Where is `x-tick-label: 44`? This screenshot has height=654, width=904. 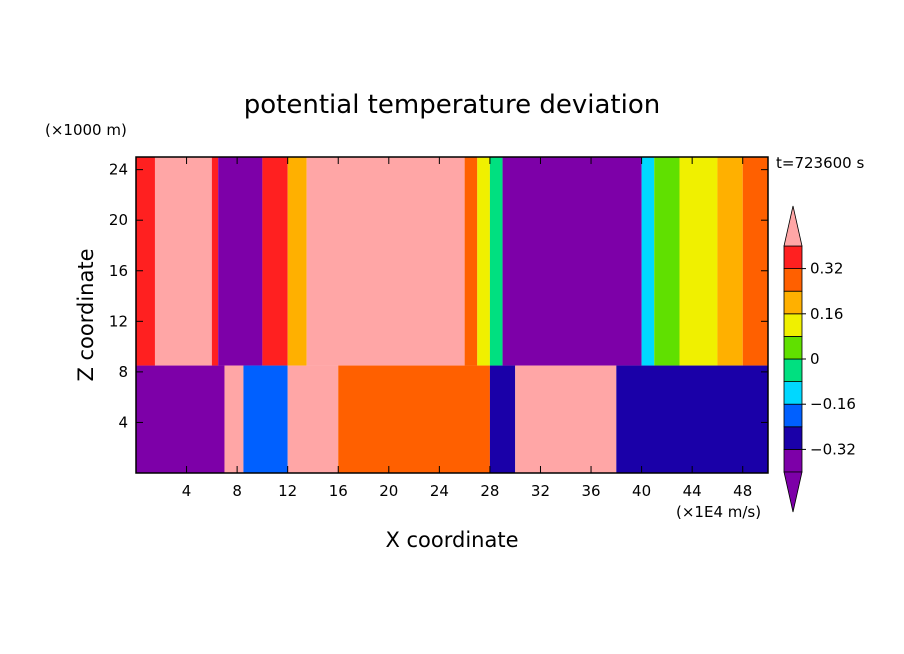
x-tick-label: 44 is located at coordinates (692, 491).